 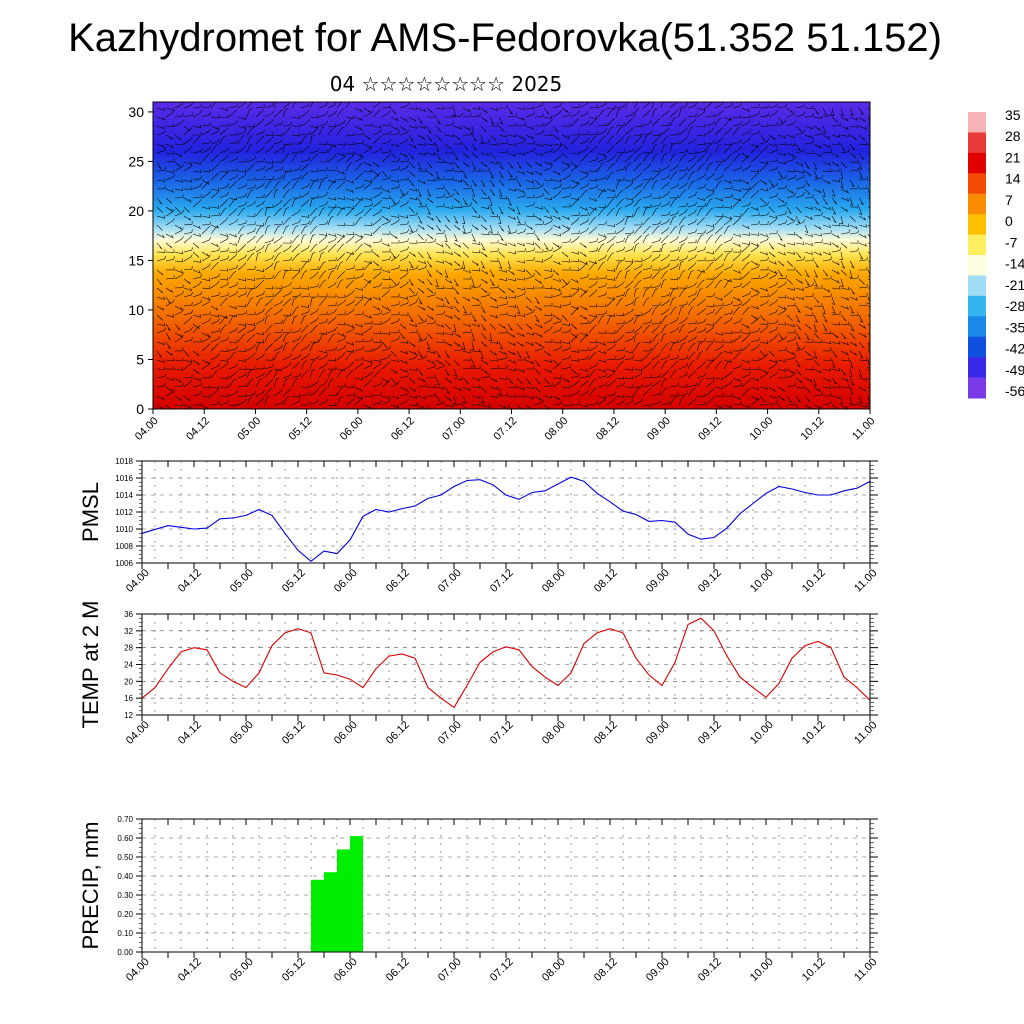 I want to click on x-tick-label: 04.00, so click(x=147, y=429).